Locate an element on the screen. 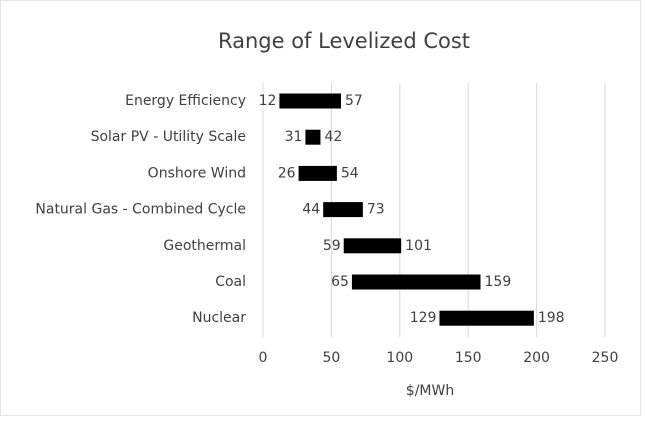  x-axis-label: $/MWh is located at coordinates (430, 391).